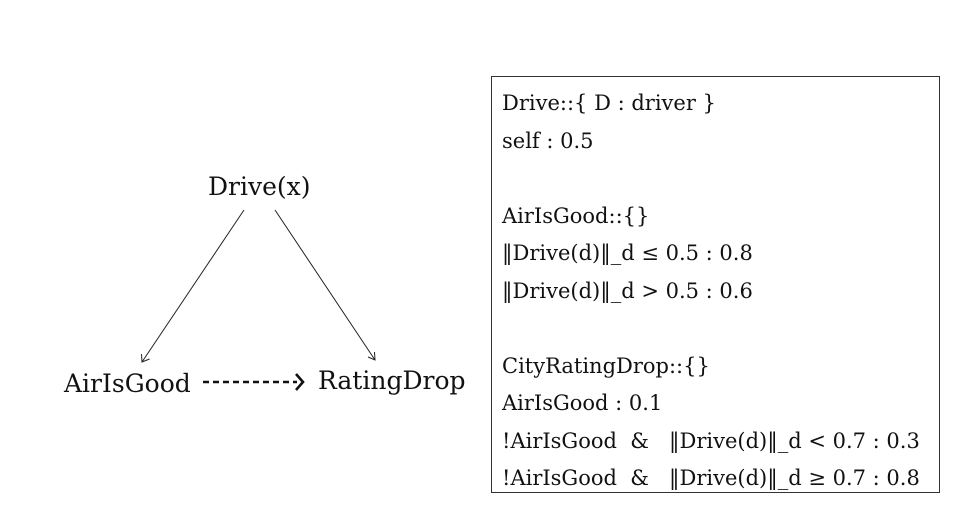 The width and height of the screenshot is (975, 521). Describe the element at coordinates (299, 382) in the screenshot. I see `arrowhead-dashed` at that location.